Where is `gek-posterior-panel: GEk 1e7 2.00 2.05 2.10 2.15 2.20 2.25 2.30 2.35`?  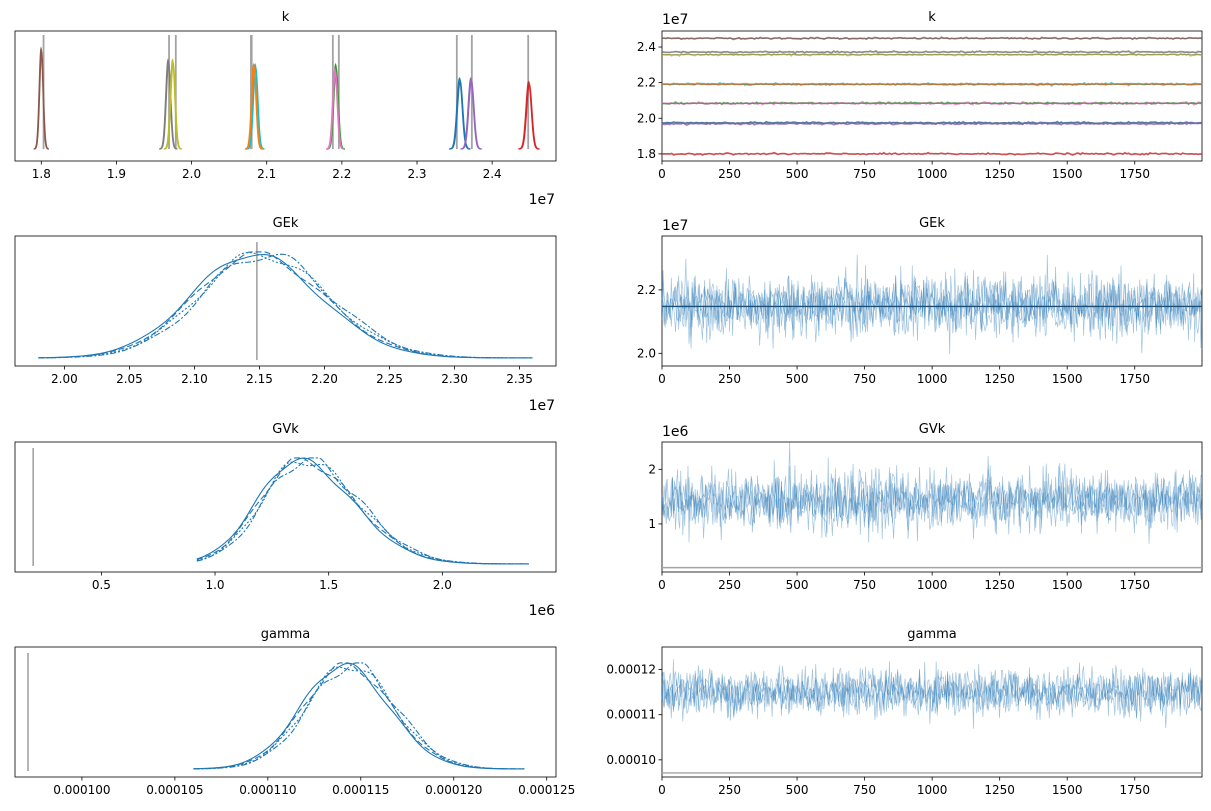
gek-posterior-panel: GEk 1e7 2.00 2.05 2.10 2.15 2.20 2.25 2.30 2.35 is located at coordinates (285, 315).